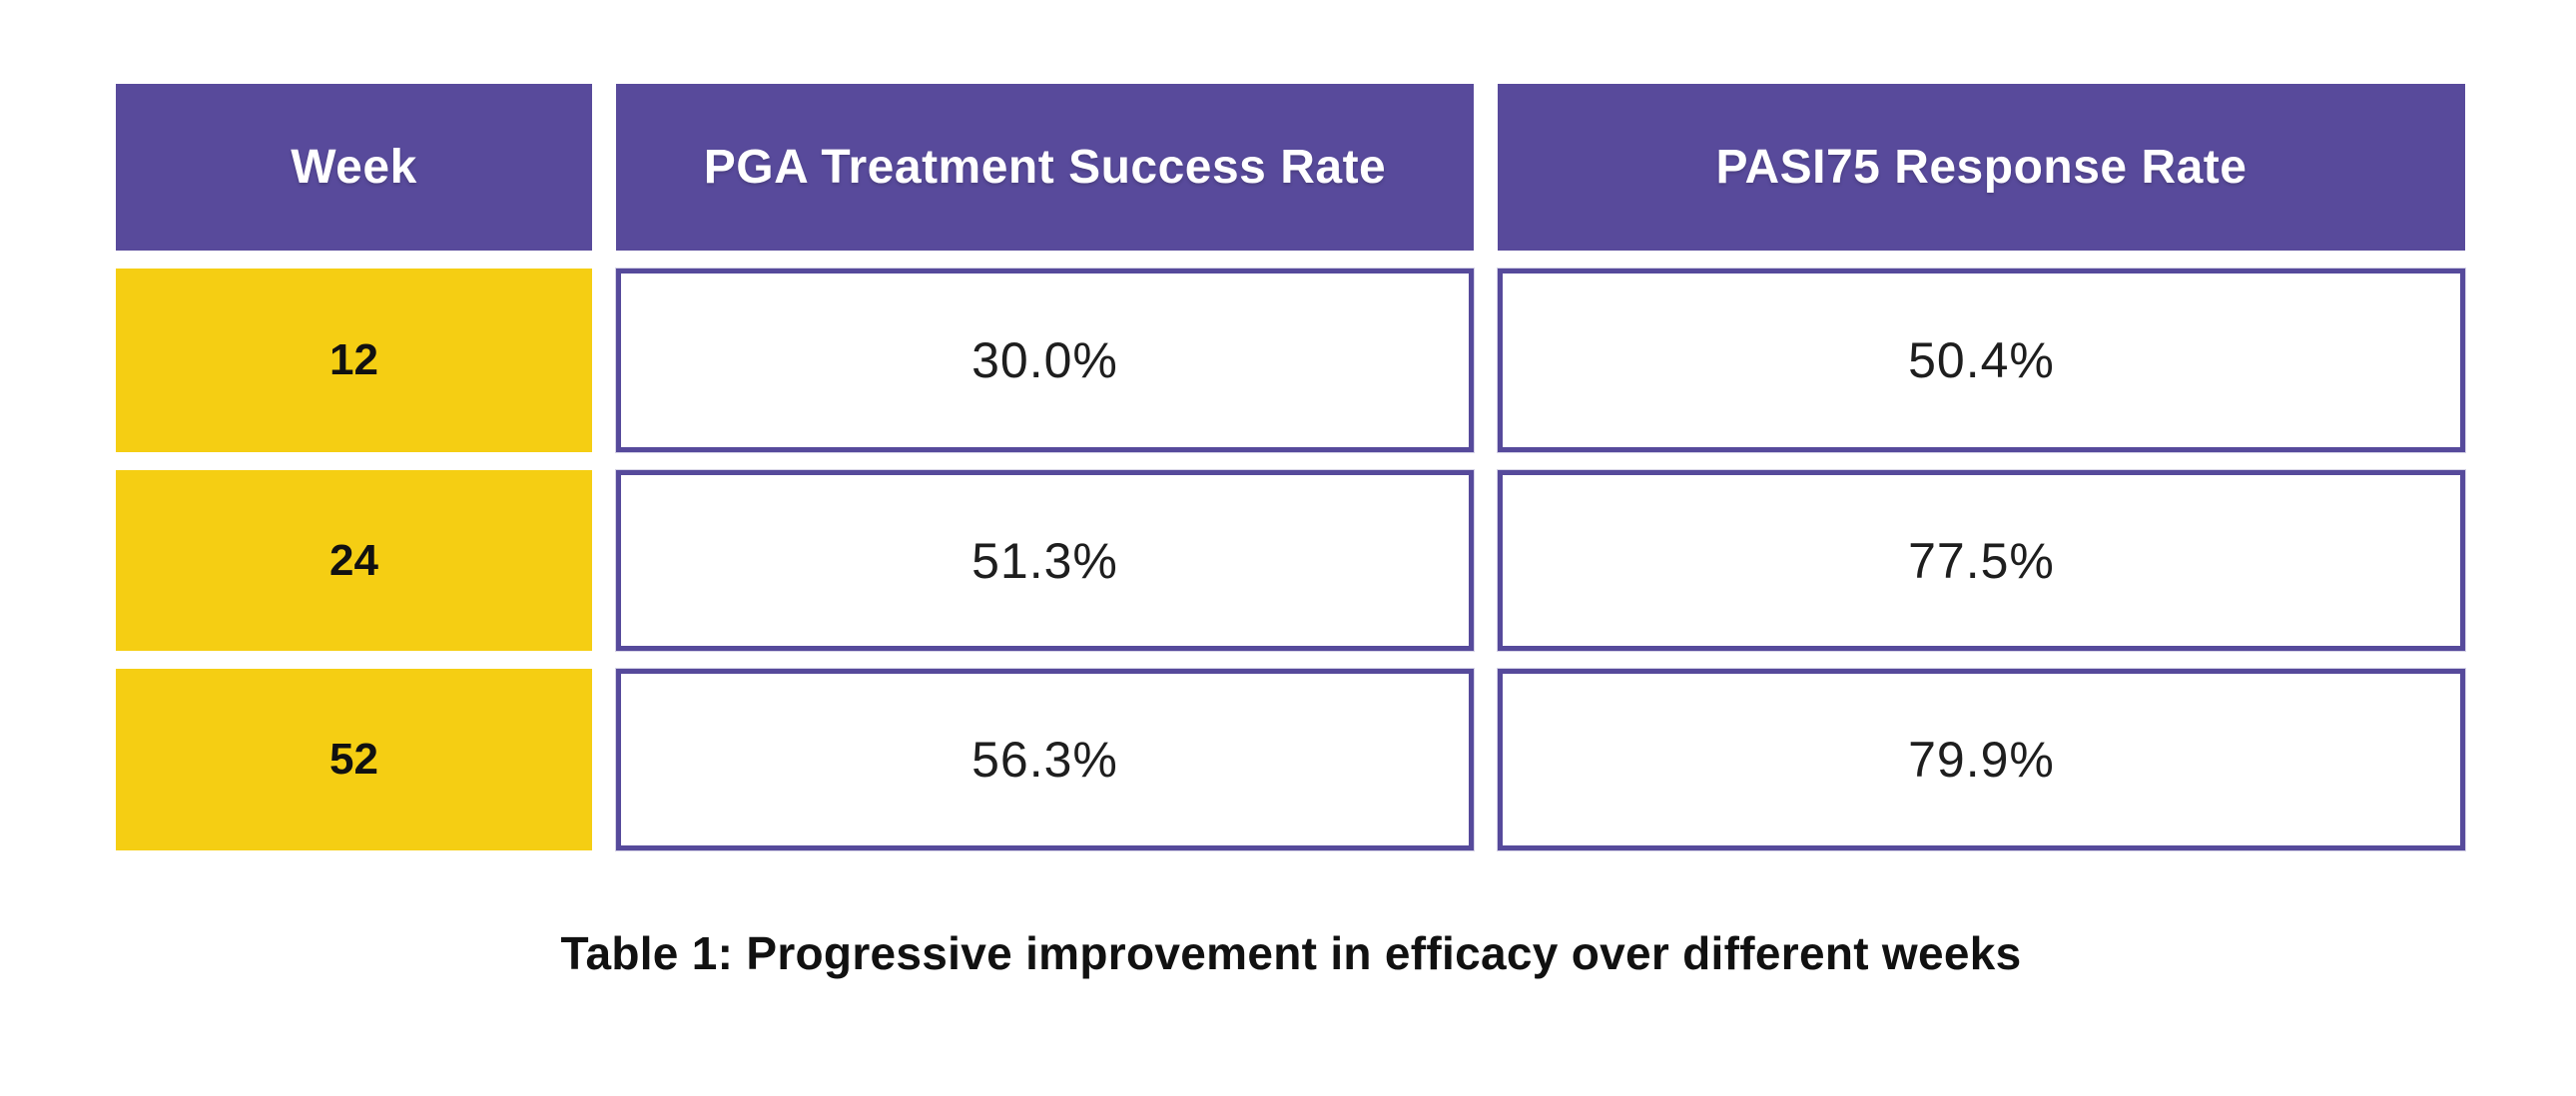  Describe the element at coordinates (1981, 360) in the screenshot. I see `pasi-value-cell: 50.4%` at that location.